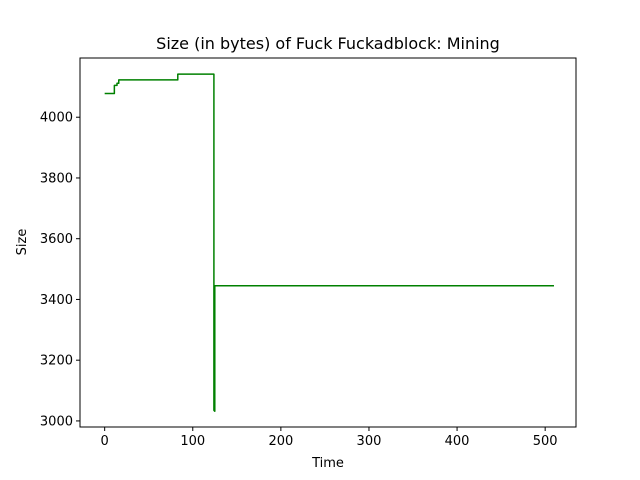 This screenshot has width=640, height=480. I want to click on y-axis-ticks: 3000 3200 3400 3600 3800 4000, so click(60, 270).